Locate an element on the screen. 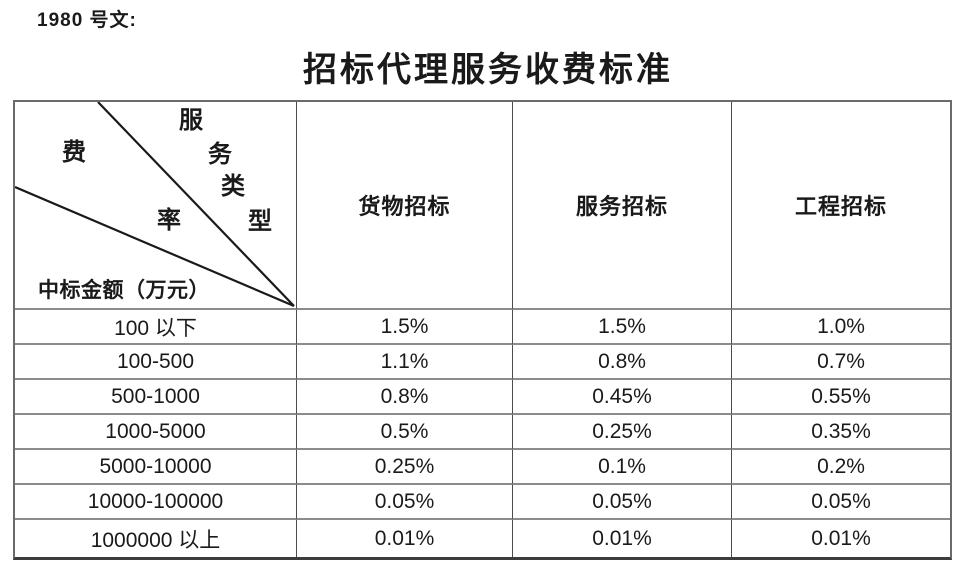 This screenshot has width=976, height=581. page-title: 招标代理服务收费标准 is located at coordinates (488, 70).